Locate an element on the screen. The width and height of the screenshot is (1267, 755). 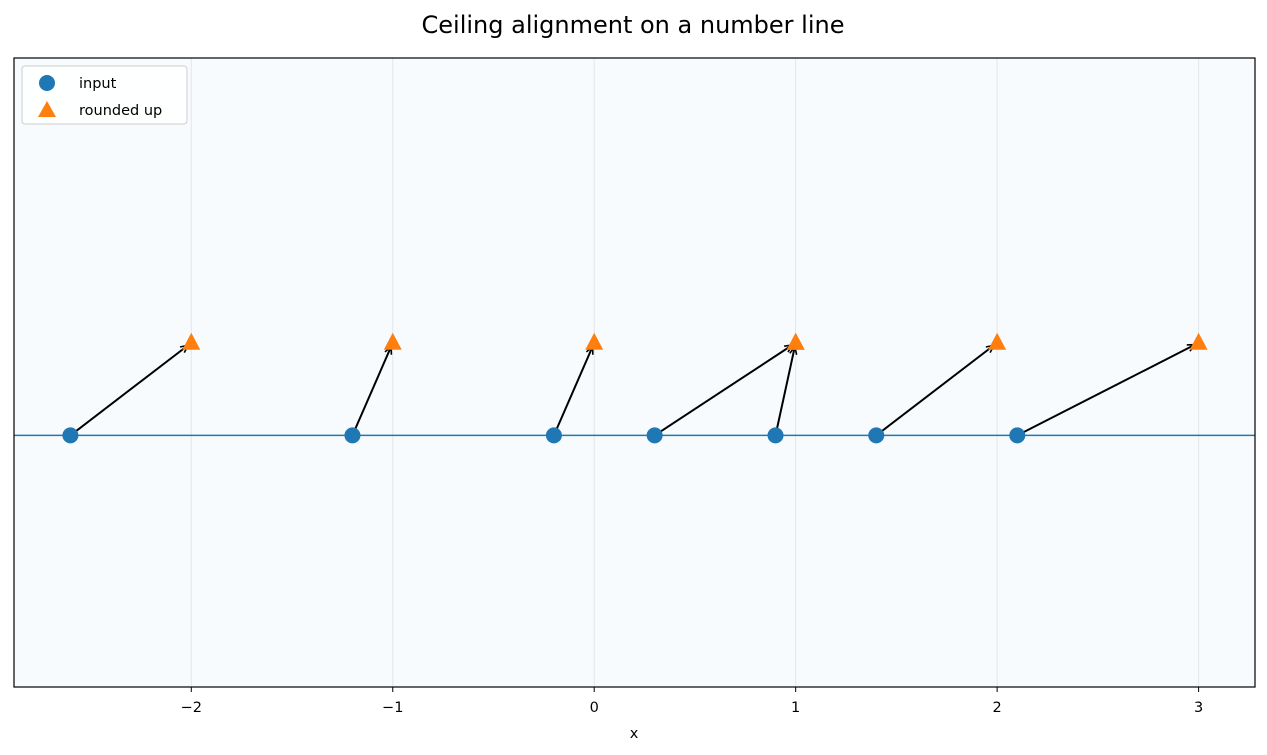
legend-rounded-up-marker is located at coordinates (47, 109).